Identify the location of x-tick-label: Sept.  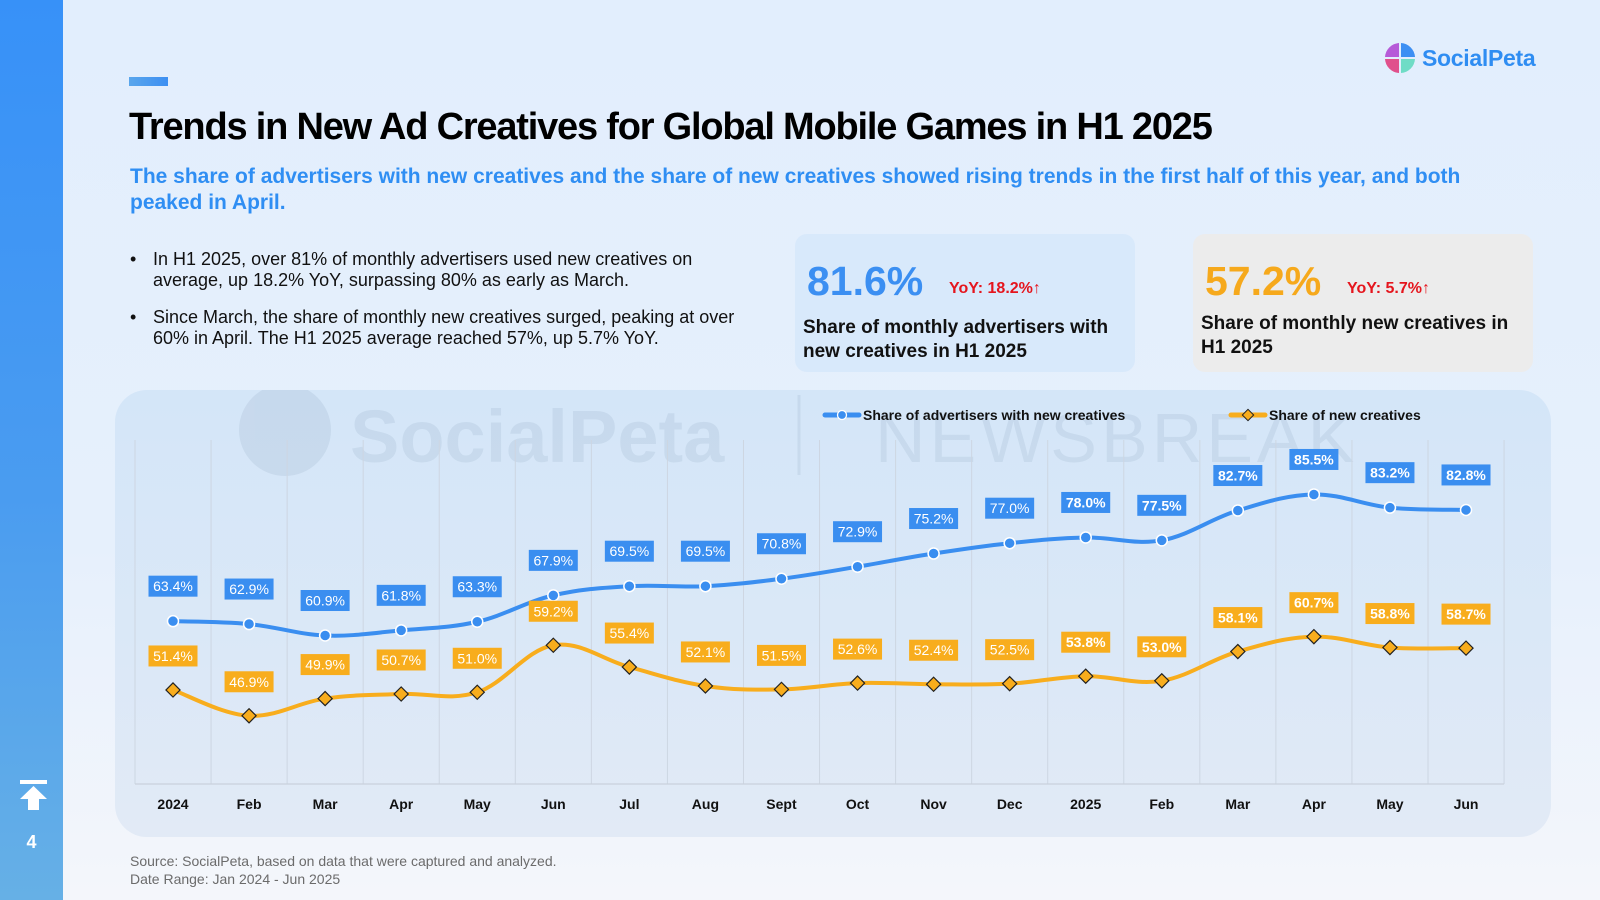
(781, 804).